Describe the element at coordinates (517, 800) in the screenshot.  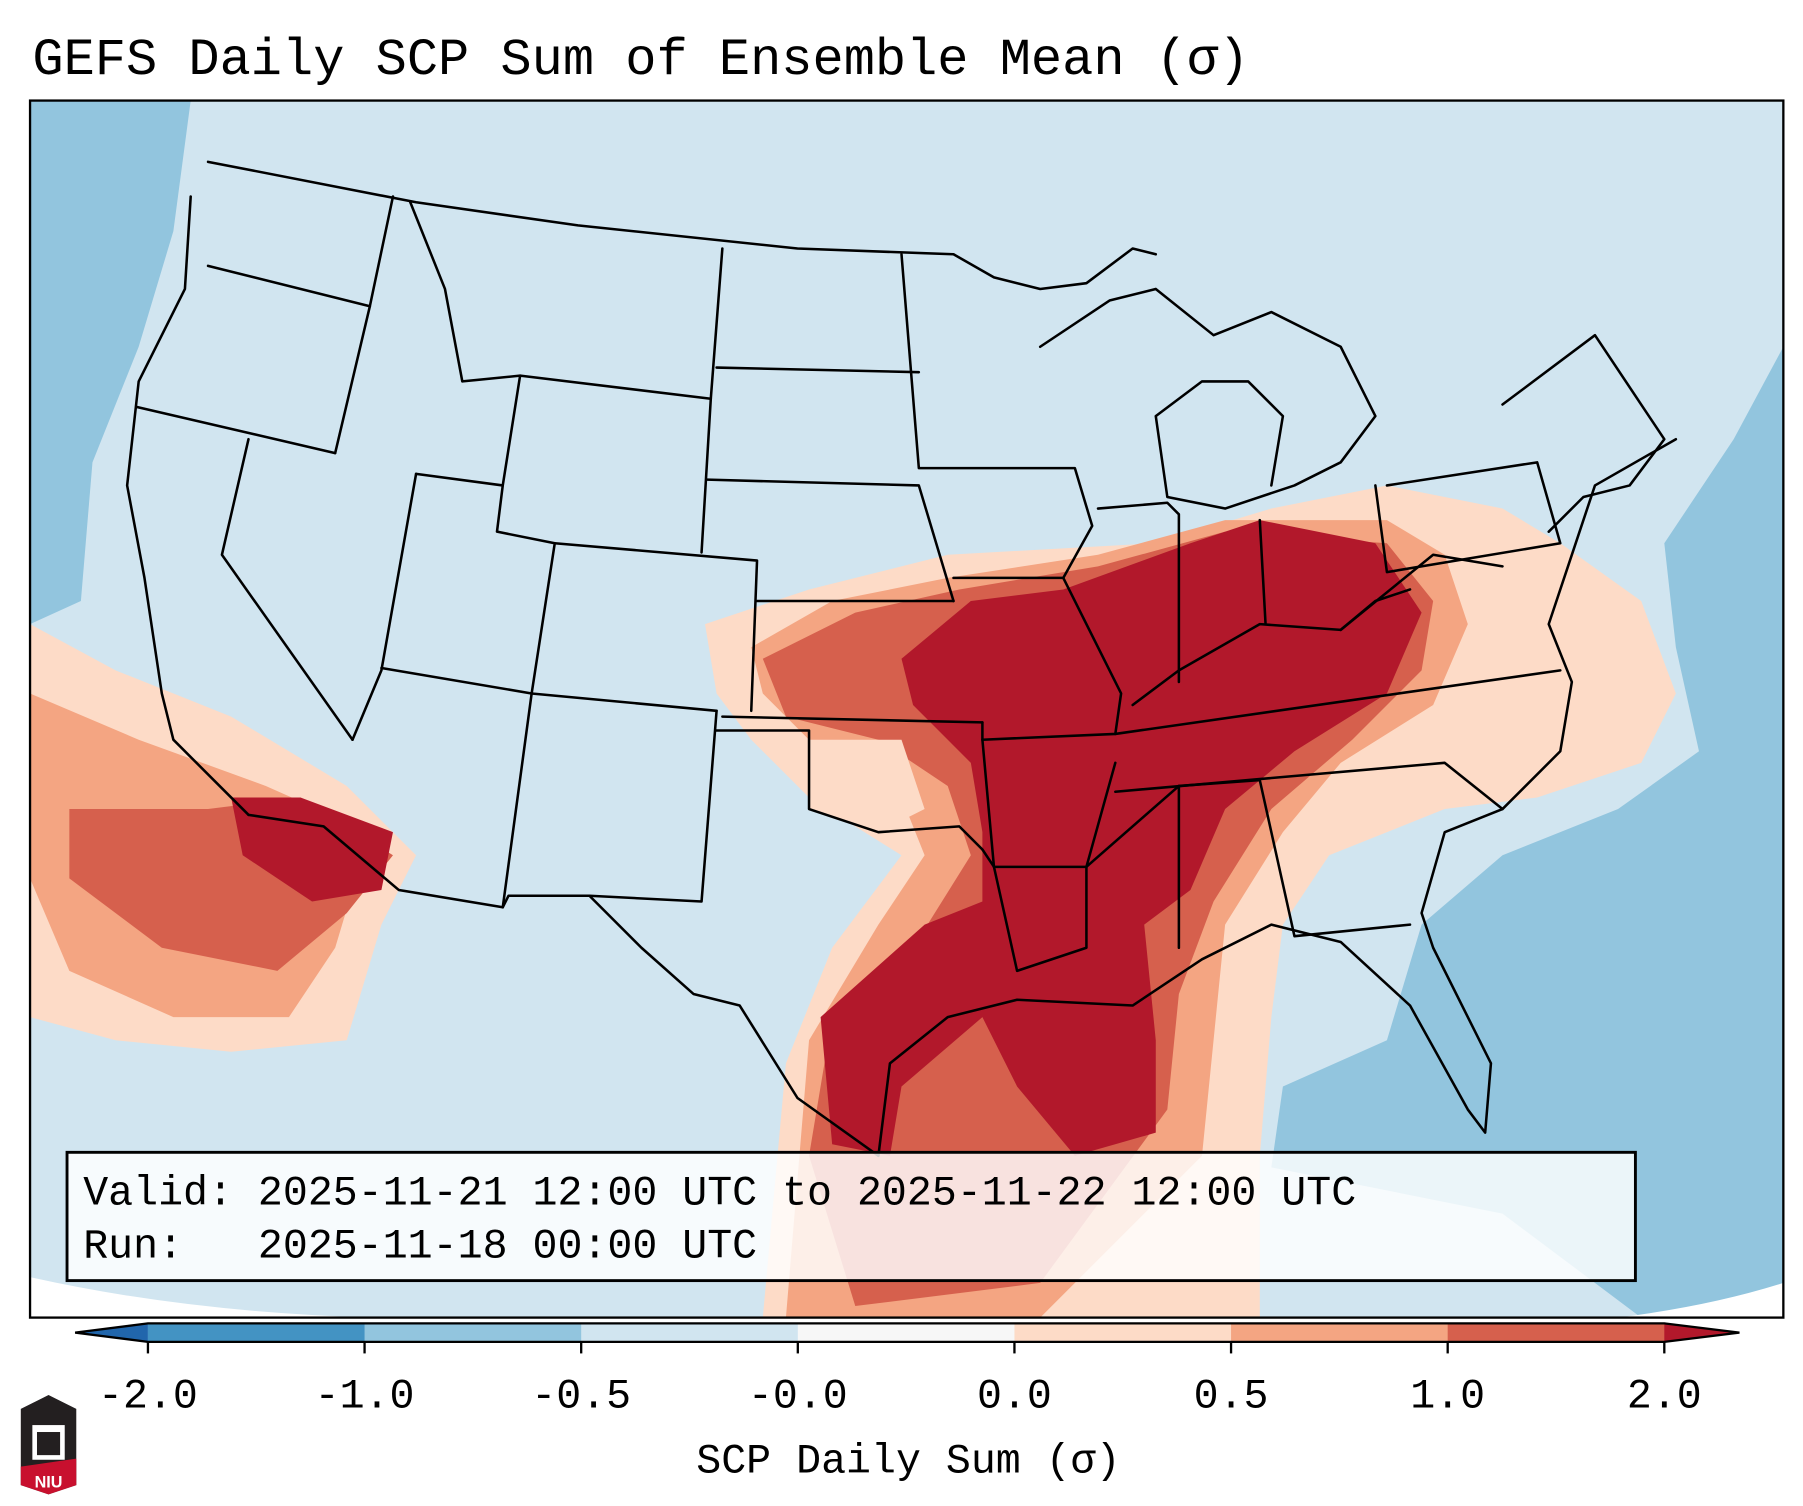
I see `state-az-nm` at that location.